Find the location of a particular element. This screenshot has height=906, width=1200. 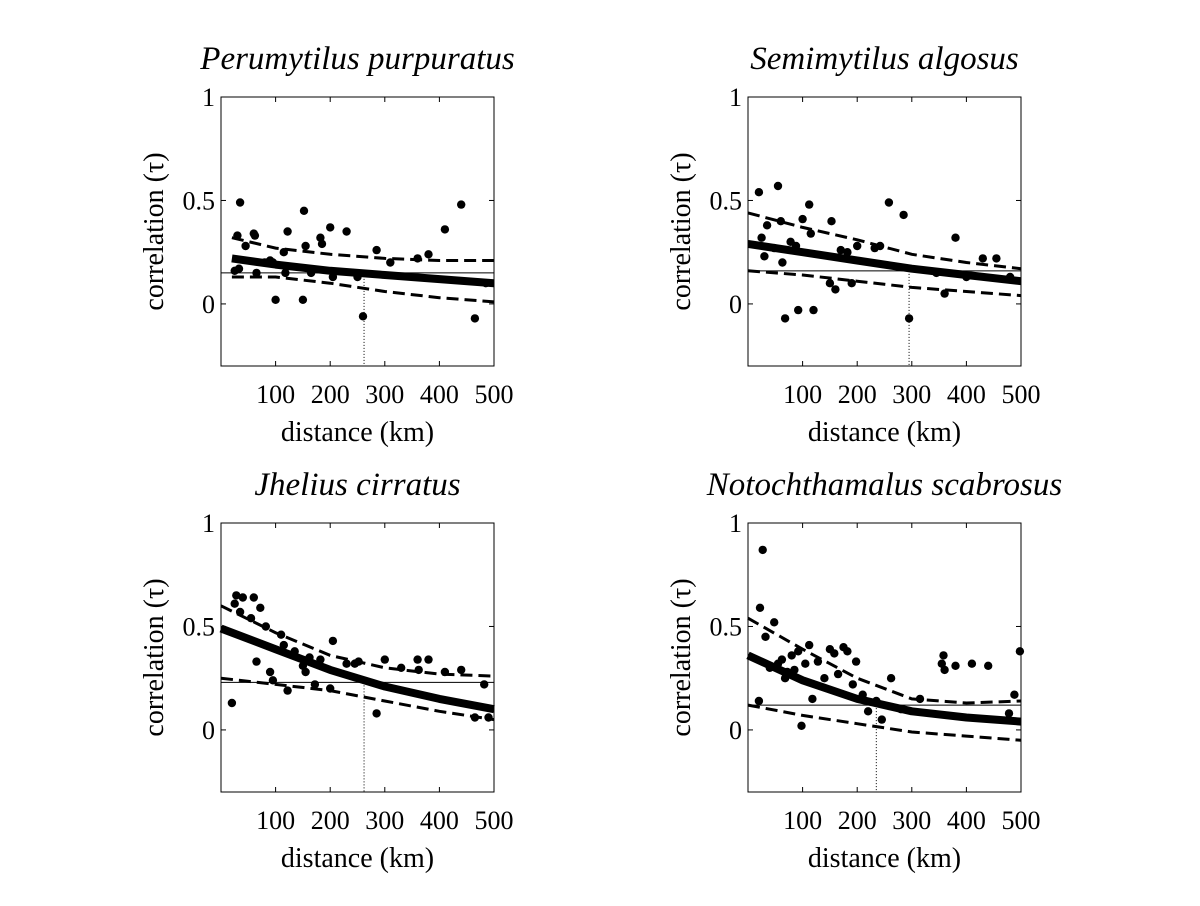

ci-lower-line is located at coordinates (357, 699).